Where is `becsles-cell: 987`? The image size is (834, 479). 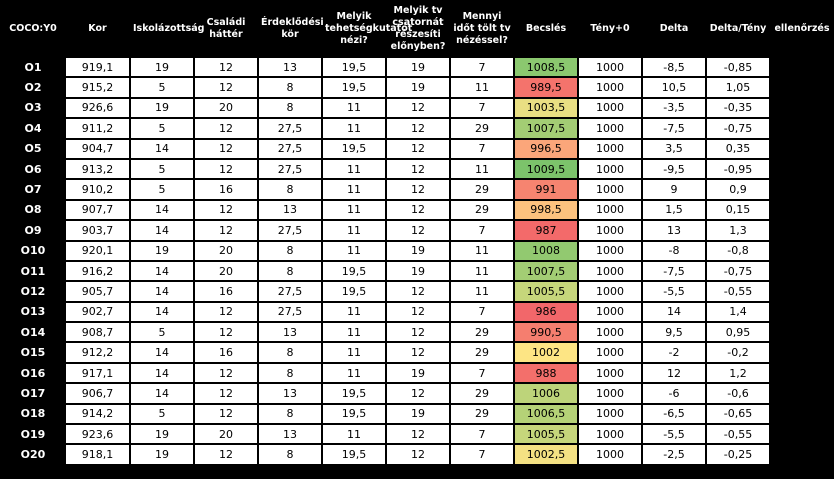
becsles-cell: 987 is located at coordinates (546, 230).